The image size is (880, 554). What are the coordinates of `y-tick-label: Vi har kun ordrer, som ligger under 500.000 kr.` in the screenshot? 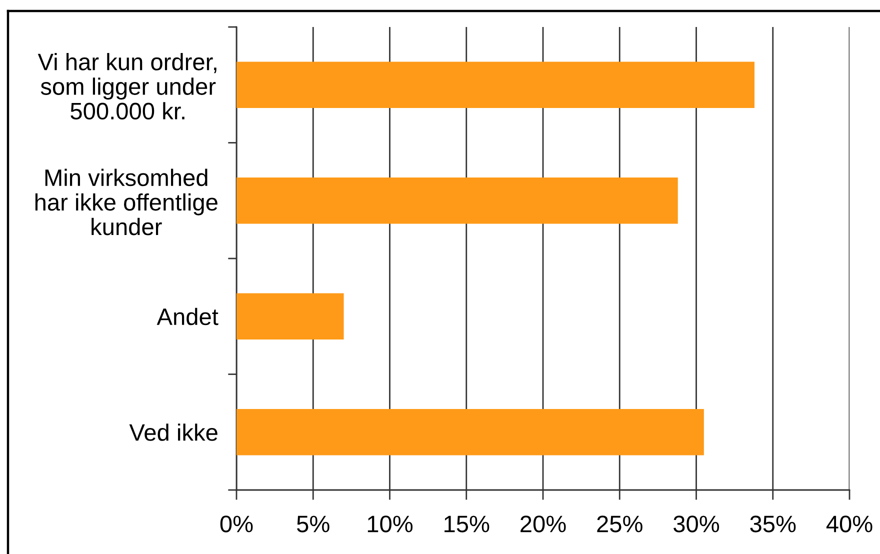 It's located at (127, 86).